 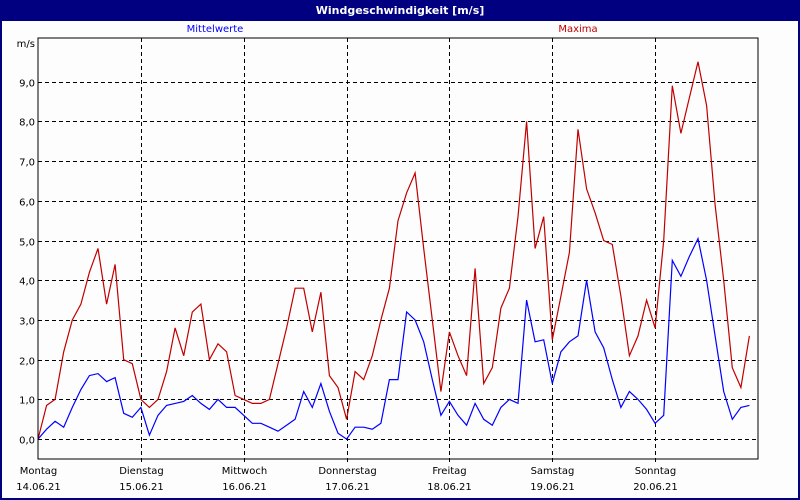 What do you see at coordinates (552, 487) in the screenshot?
I see `x-tick-date: 19.06.21` at bounding box center [552, 487].